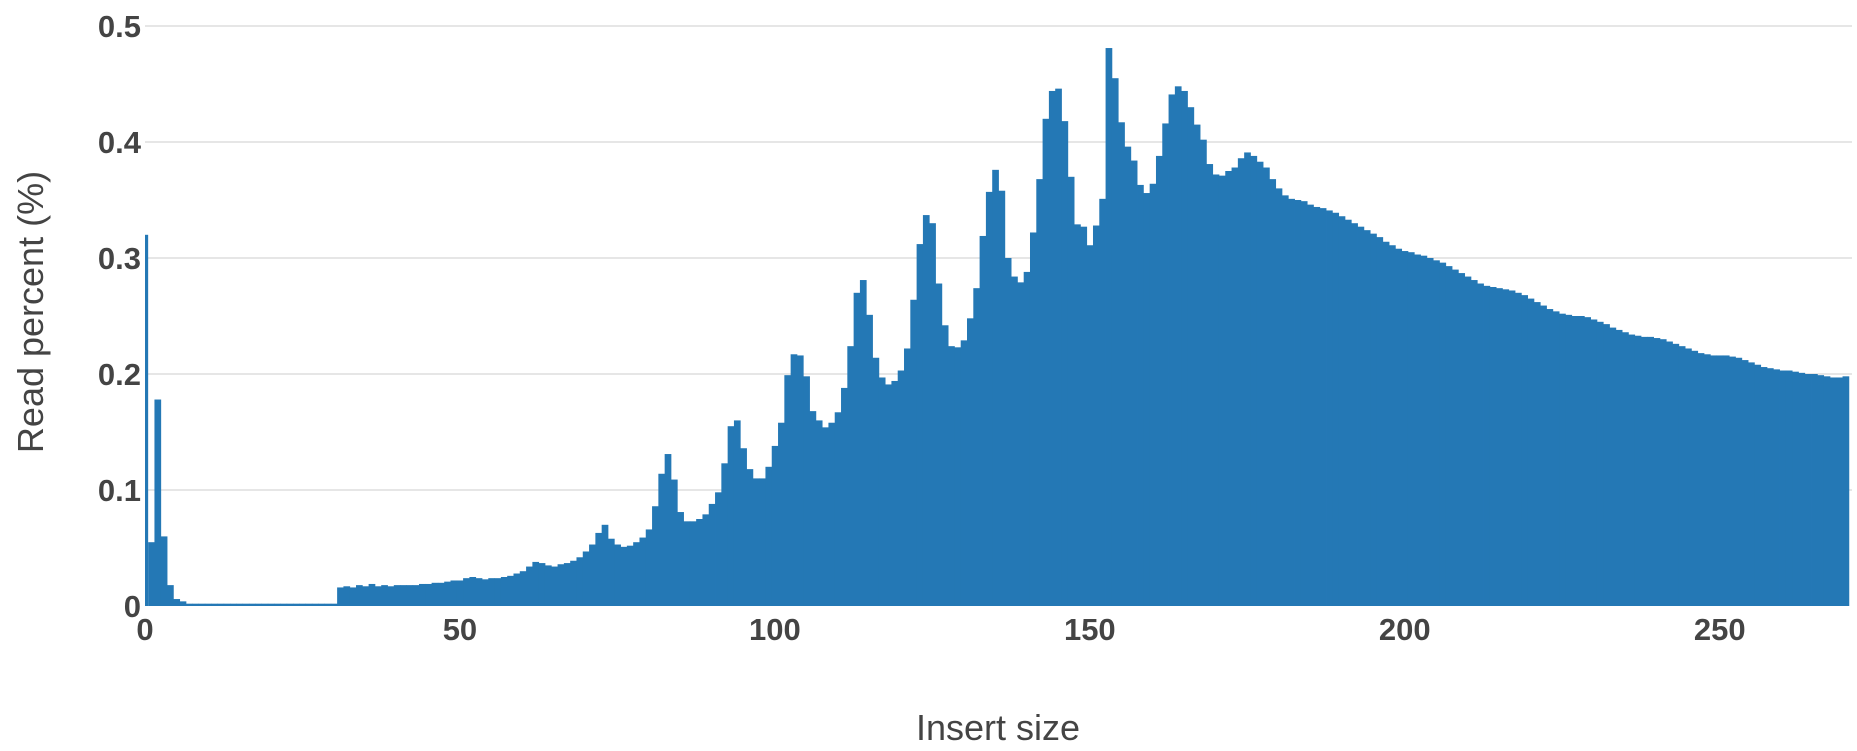  What do you see at coordinates (775, 629) in the screenshot?
I see `x-tick-label: 100` at bounding box center [775, 629].